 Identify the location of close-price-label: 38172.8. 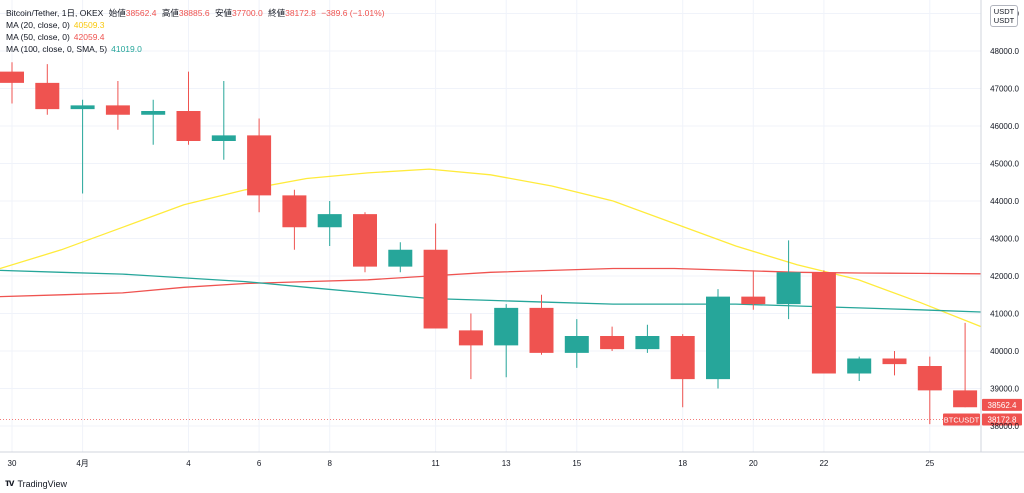
(1002, 420).